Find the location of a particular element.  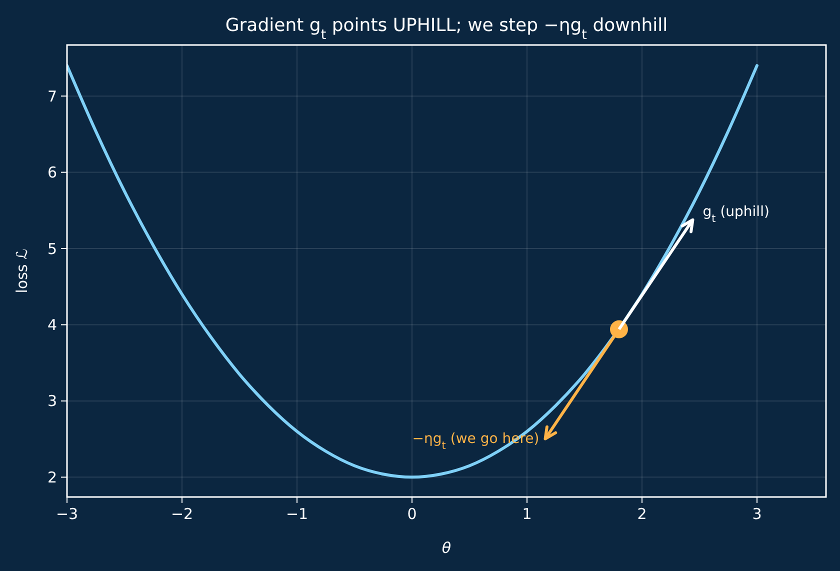

y-tick-label: 6 is located at coordinates (52, 173).